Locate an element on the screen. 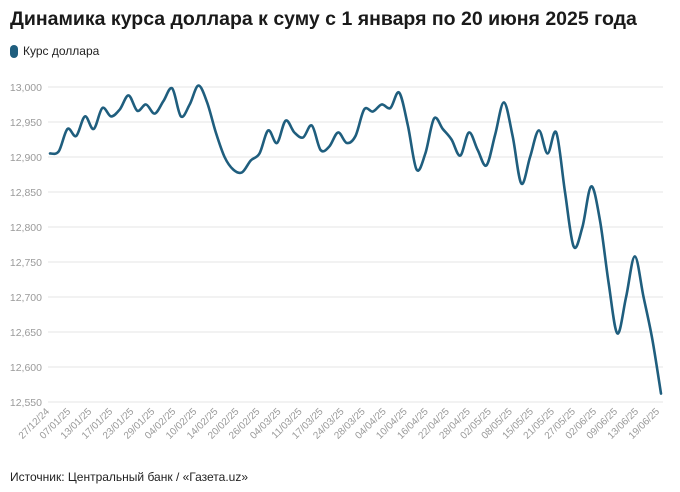  y-tick-label: 12,850 is located at coordinates (26, 193).